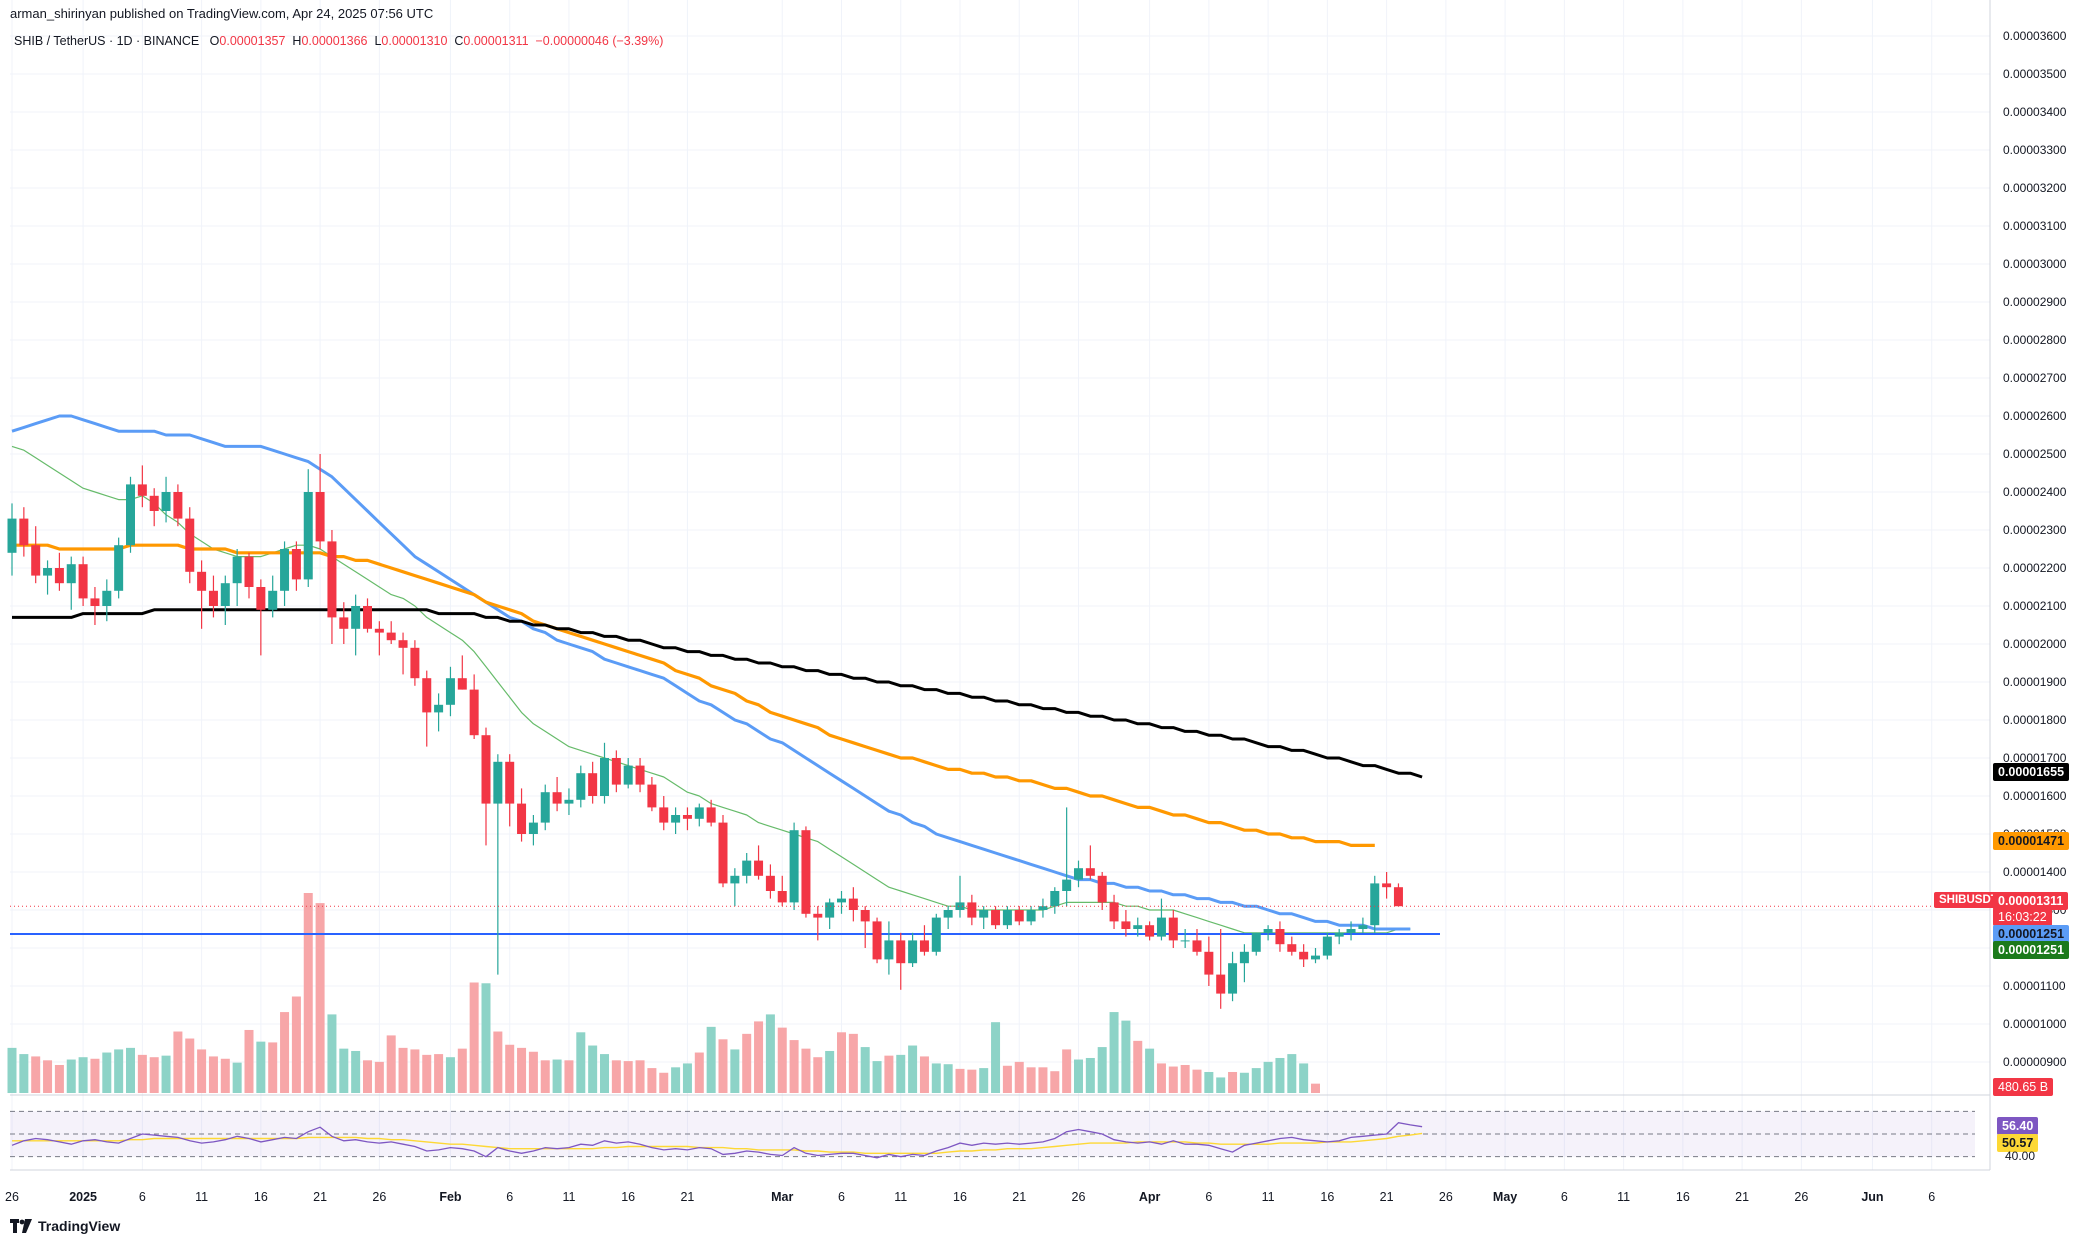 Image resolution: width=2084 pixels, height=1243 pixels. Describe the element at coordinates (2035, 226) in the screenshot. I see `price-tick-label: 0.00003100` at that location.